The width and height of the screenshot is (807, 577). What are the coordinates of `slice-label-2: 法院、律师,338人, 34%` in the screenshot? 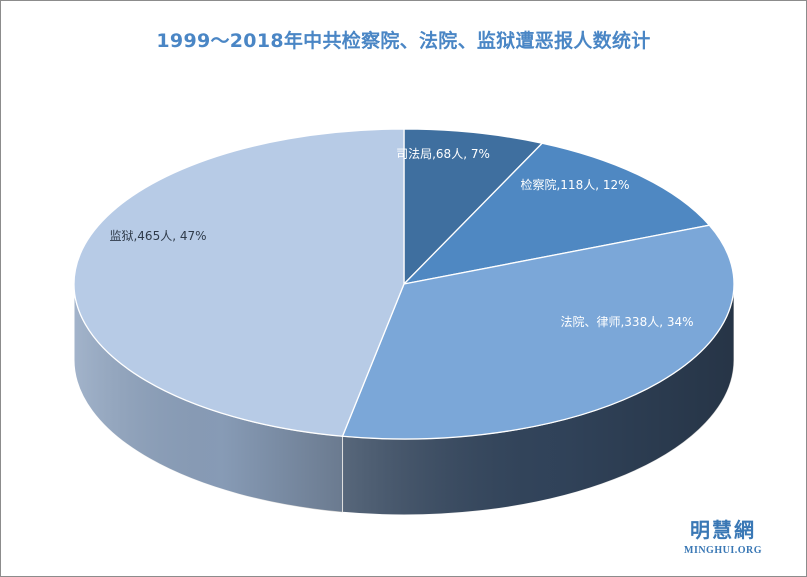 It's located at (626, 322).